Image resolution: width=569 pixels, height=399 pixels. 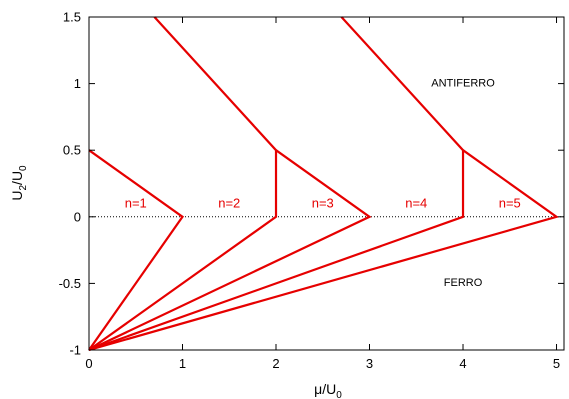 What do you see at coordinates (70, 283) in the screenshot?
I see `y-tick-label: -0.5` at bounding box center [70, 283].